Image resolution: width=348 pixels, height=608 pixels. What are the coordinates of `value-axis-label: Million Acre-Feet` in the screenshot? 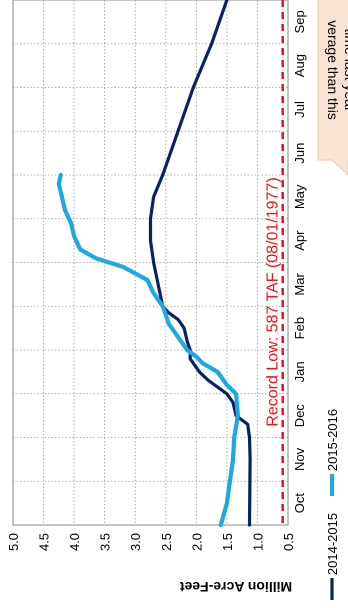 It's located at (236, 587).